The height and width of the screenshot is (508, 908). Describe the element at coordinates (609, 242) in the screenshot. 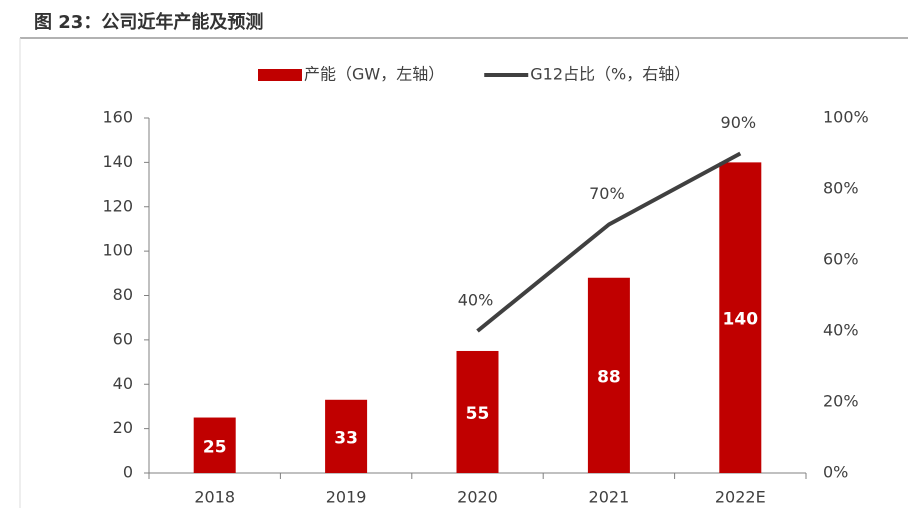

I see `line` at that location.